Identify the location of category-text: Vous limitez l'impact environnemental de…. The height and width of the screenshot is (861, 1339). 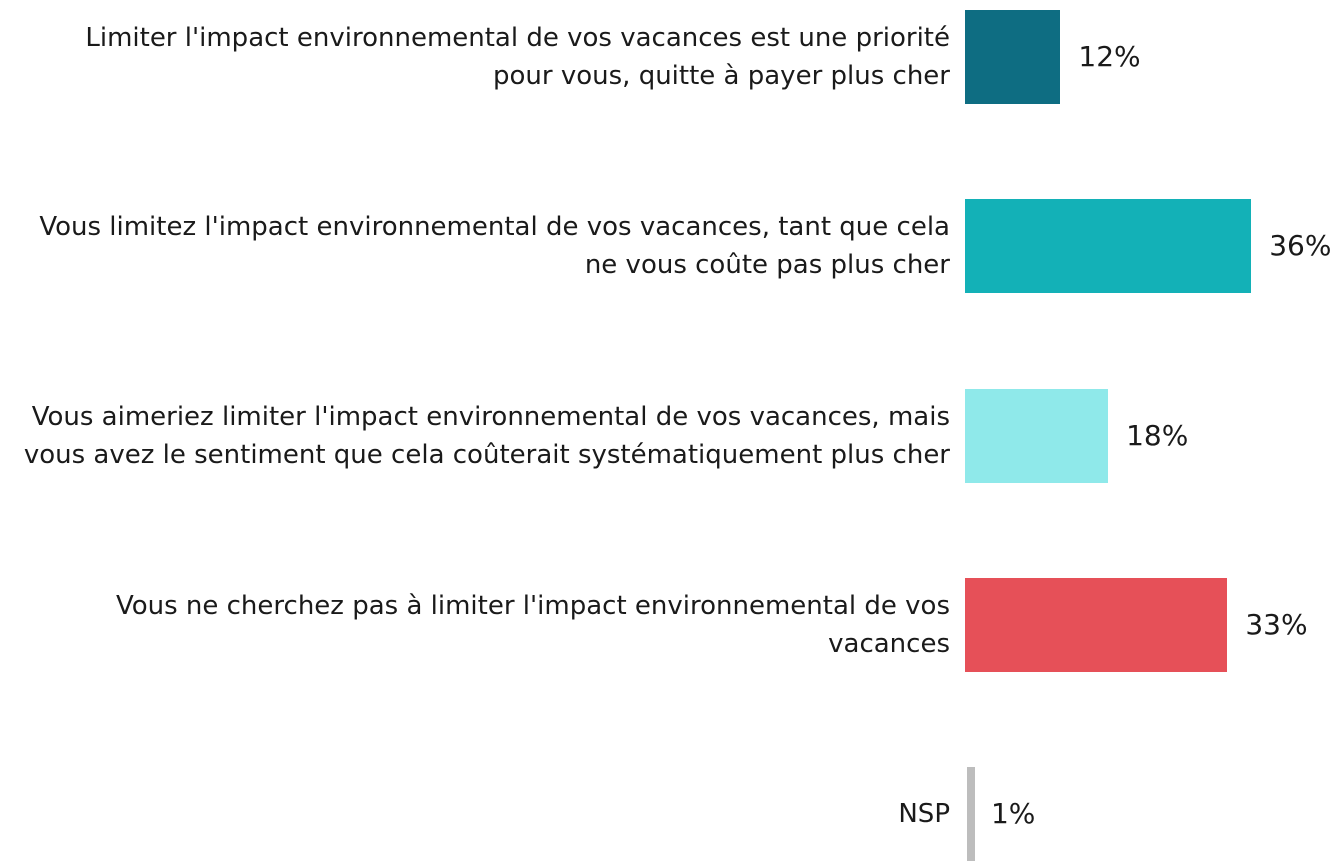
(494, 246).